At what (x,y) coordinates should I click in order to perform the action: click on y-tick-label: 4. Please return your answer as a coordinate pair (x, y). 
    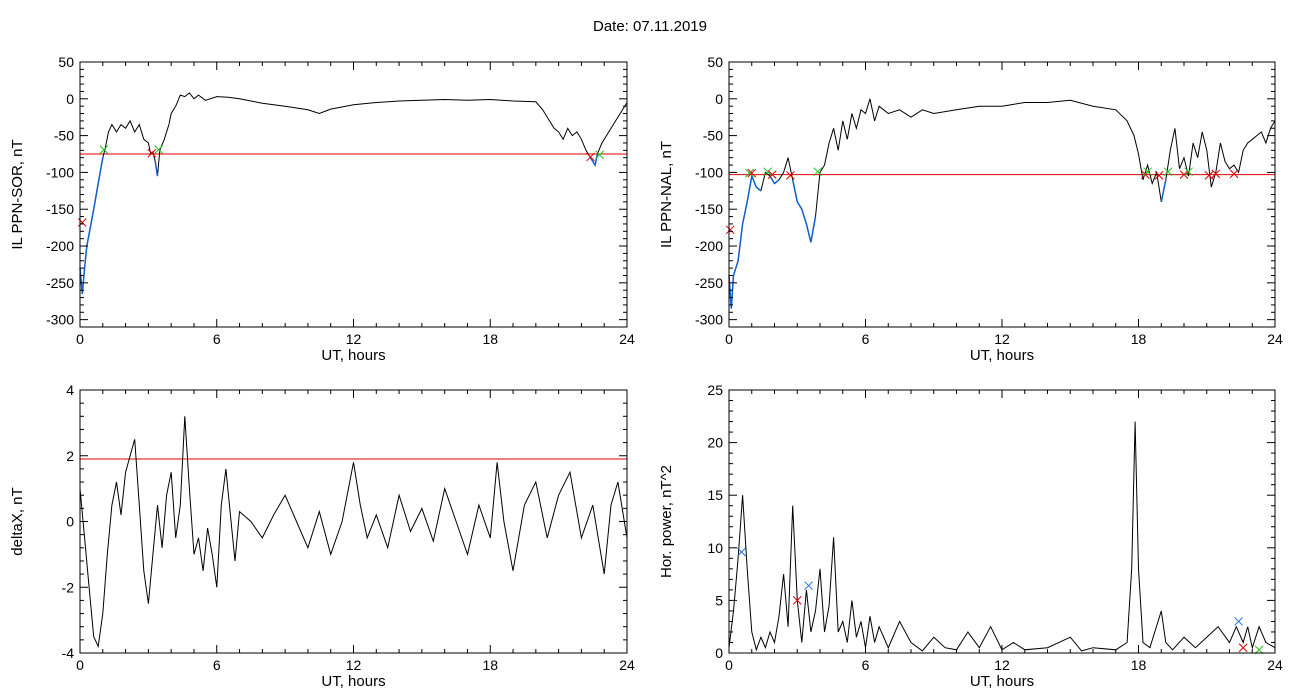
    Looking at the image, I should click on (70, 390).